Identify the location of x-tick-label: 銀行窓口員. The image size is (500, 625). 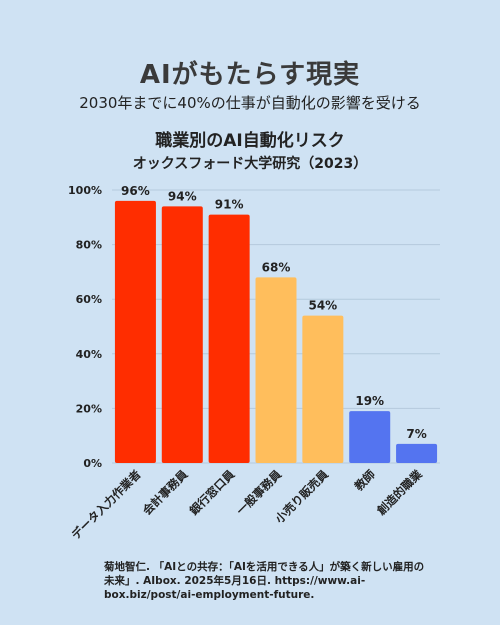
(212, 492).